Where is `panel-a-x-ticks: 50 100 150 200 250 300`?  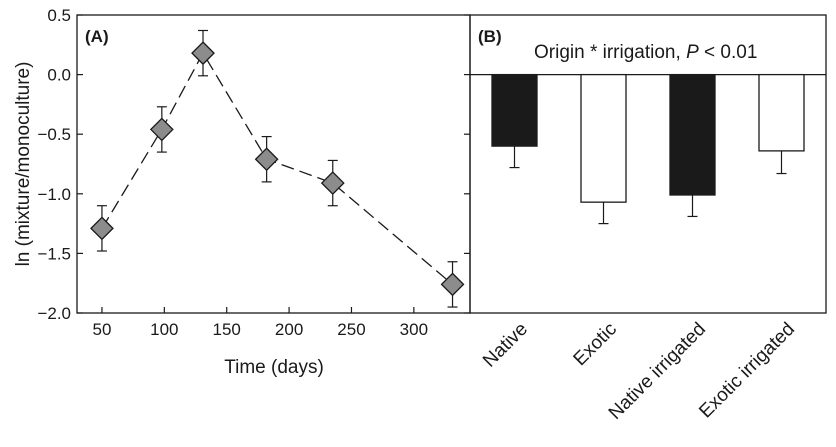
panel-a-x-ticks: 50 100 150 200 250 300 is located at coordinates (260, 323).